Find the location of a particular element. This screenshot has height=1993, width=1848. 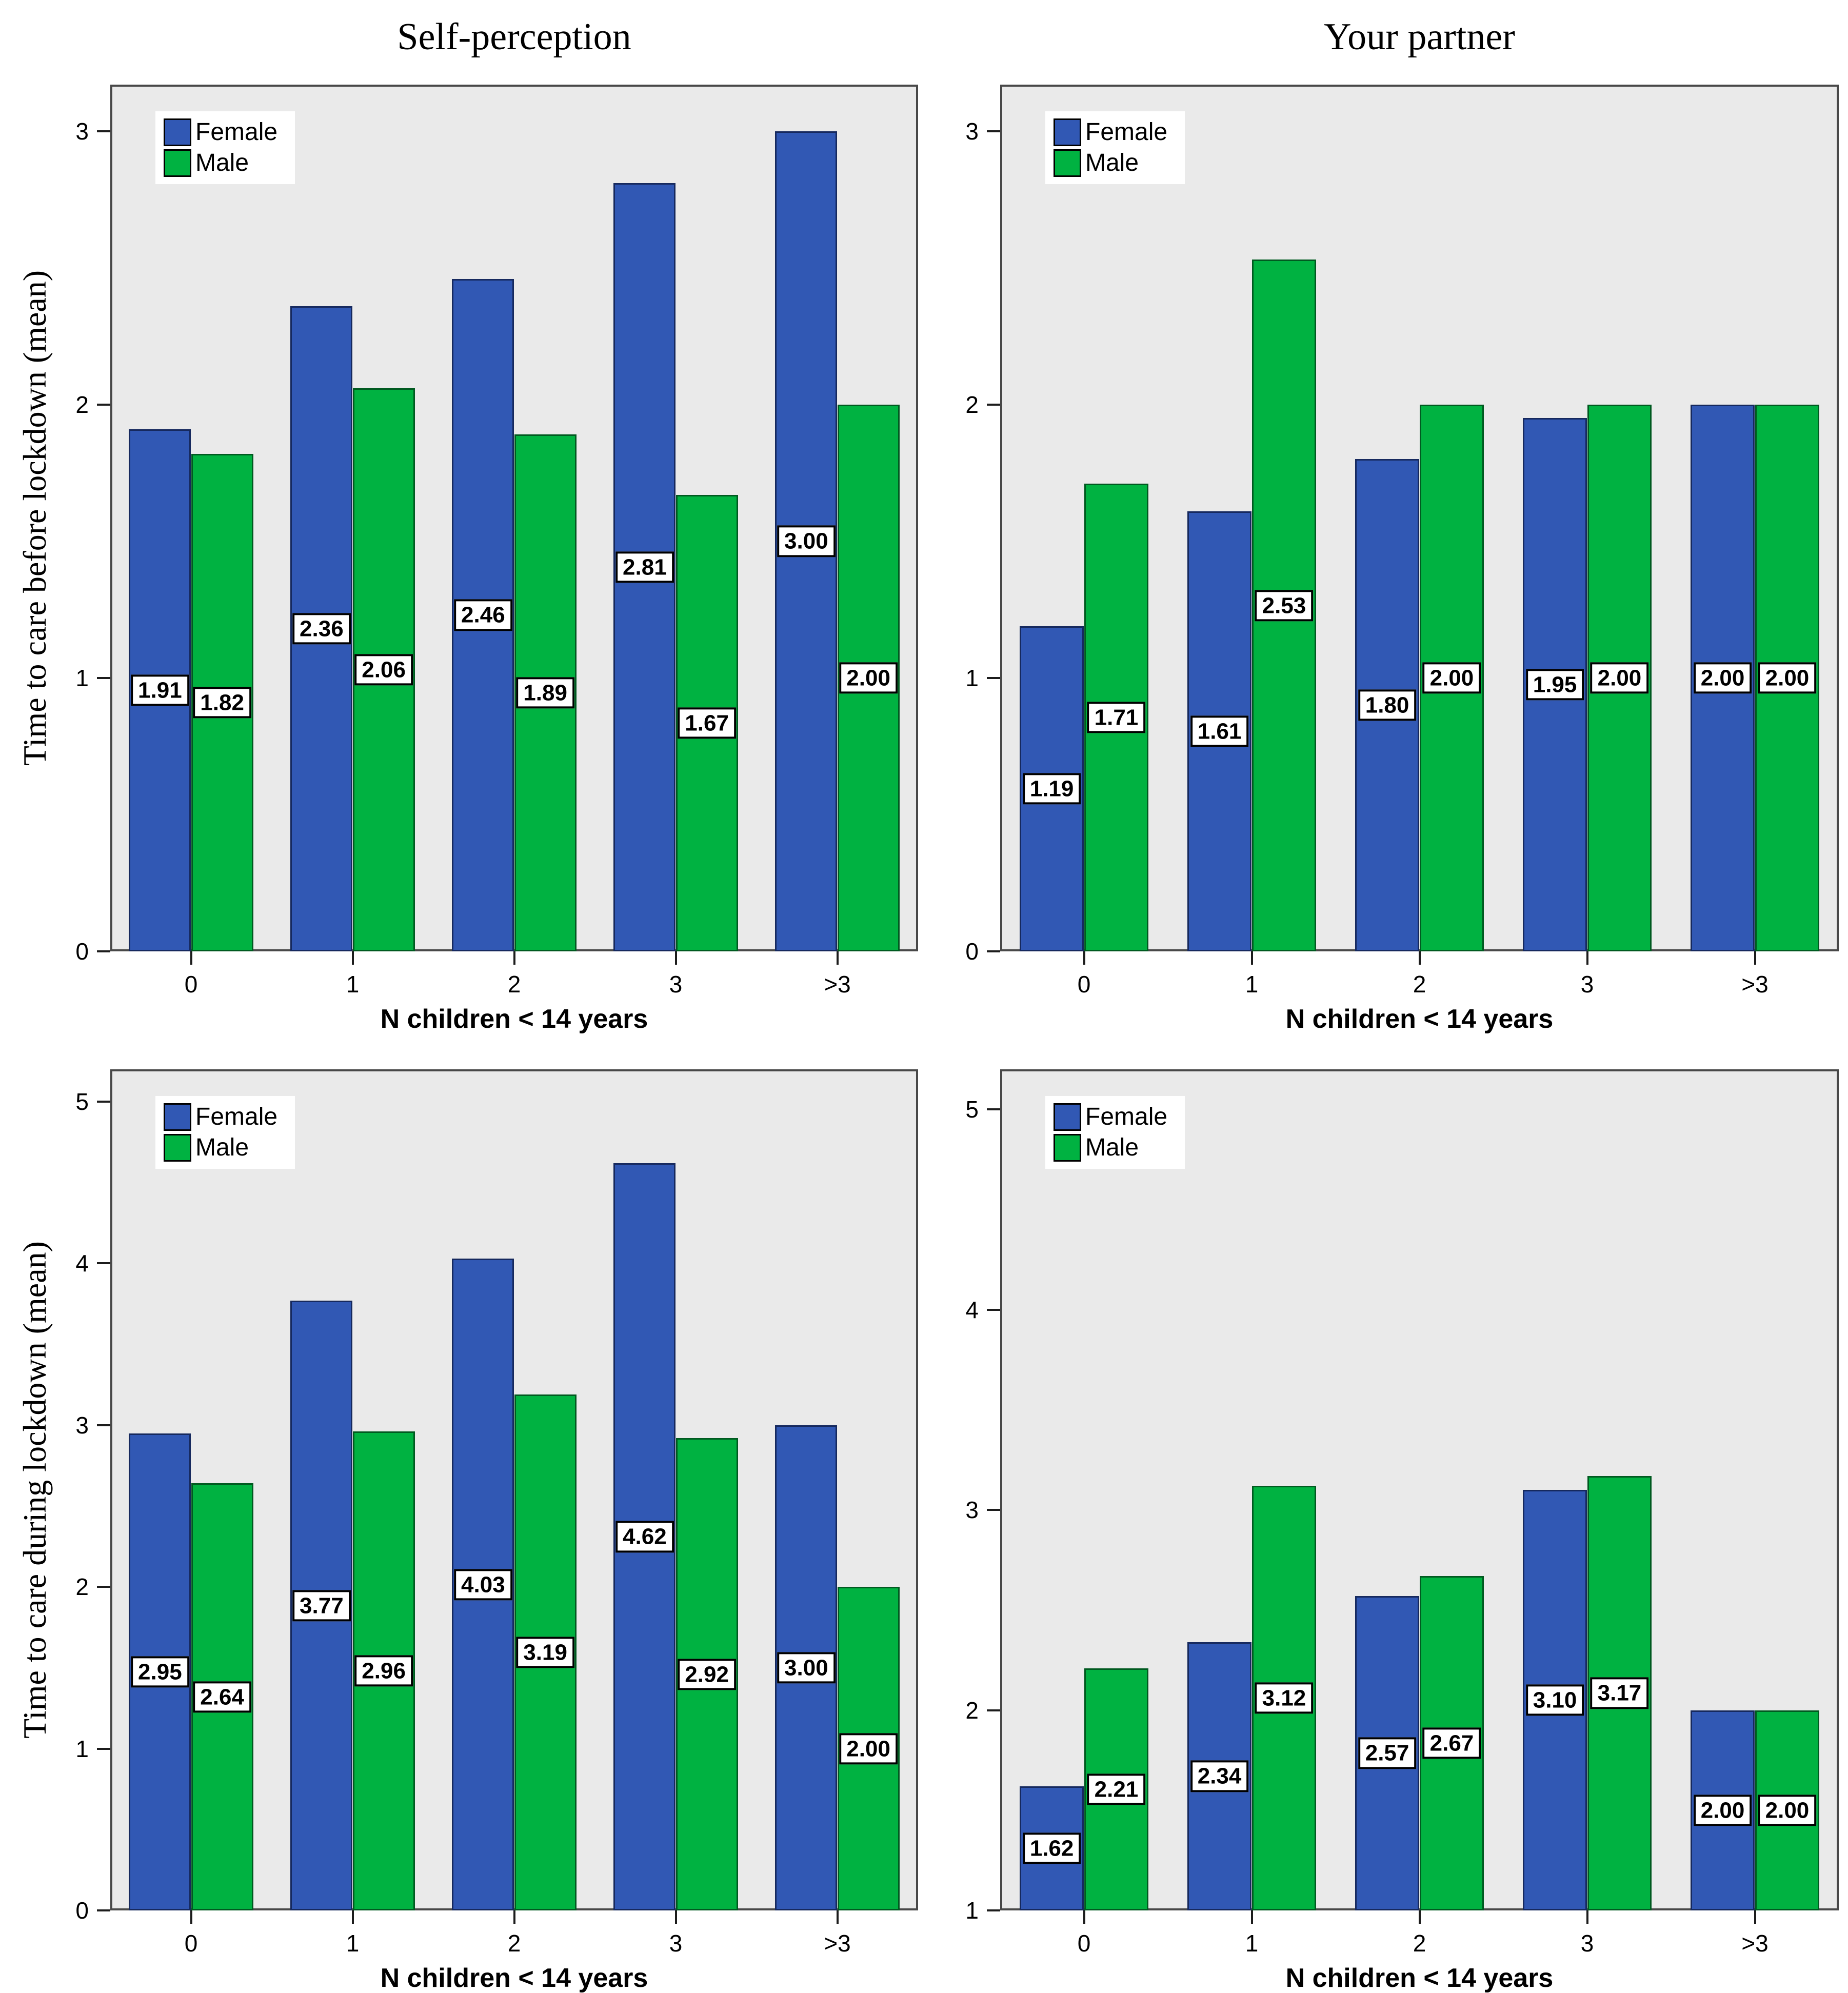

y-tick-label-top-left-2: 2 is located at coordinates (82, 404).